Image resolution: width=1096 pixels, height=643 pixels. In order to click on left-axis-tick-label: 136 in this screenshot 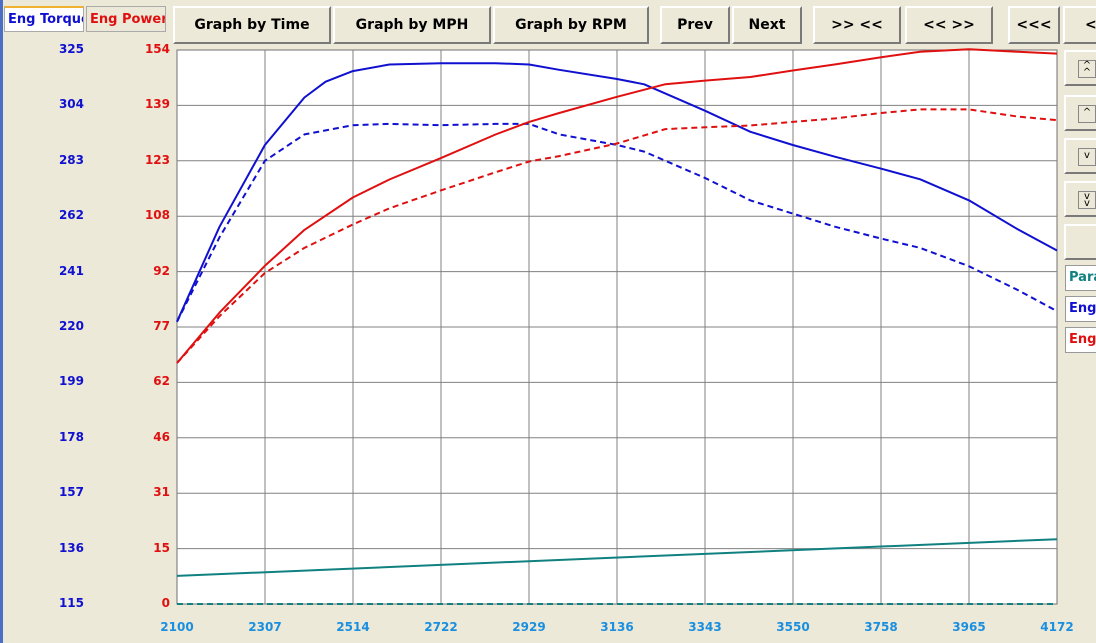, I will do `click(71, 547)`.